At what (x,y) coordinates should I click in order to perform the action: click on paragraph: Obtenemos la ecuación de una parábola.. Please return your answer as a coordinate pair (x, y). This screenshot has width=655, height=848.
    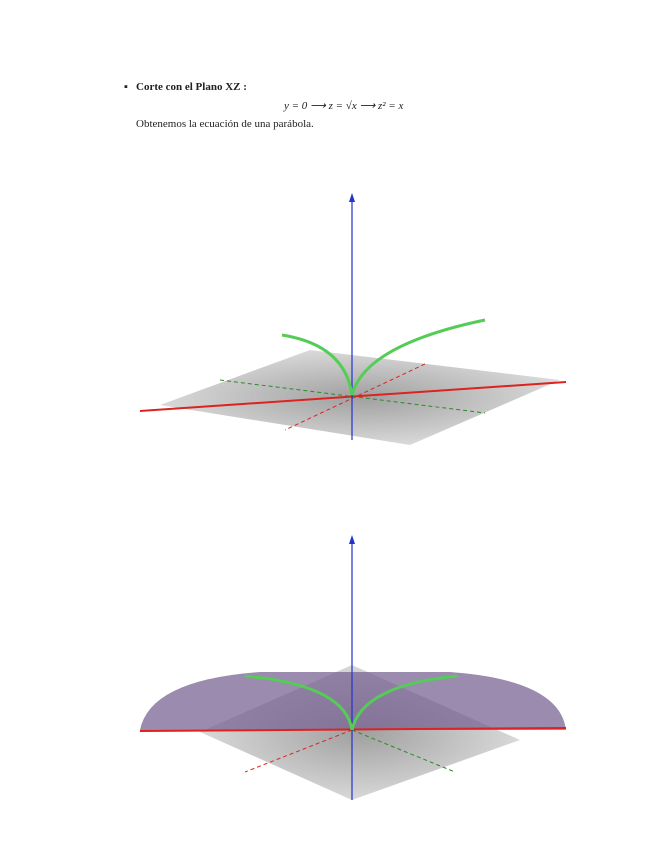
    Looking at the image, I should click on (225, 124).